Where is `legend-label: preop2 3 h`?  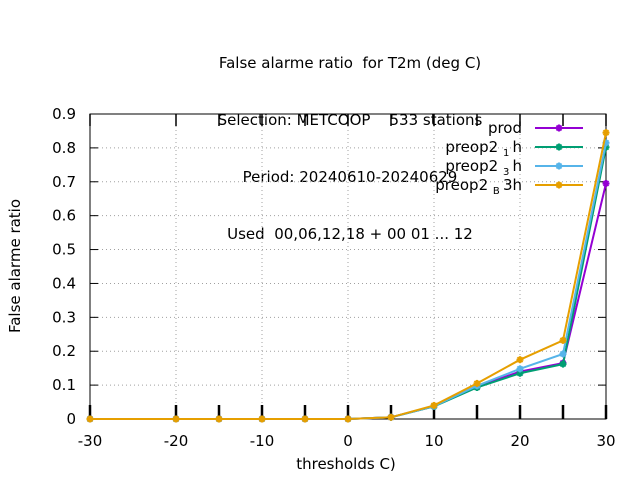 legend-label: preop2 3 h is located at coordinates (483, 167).